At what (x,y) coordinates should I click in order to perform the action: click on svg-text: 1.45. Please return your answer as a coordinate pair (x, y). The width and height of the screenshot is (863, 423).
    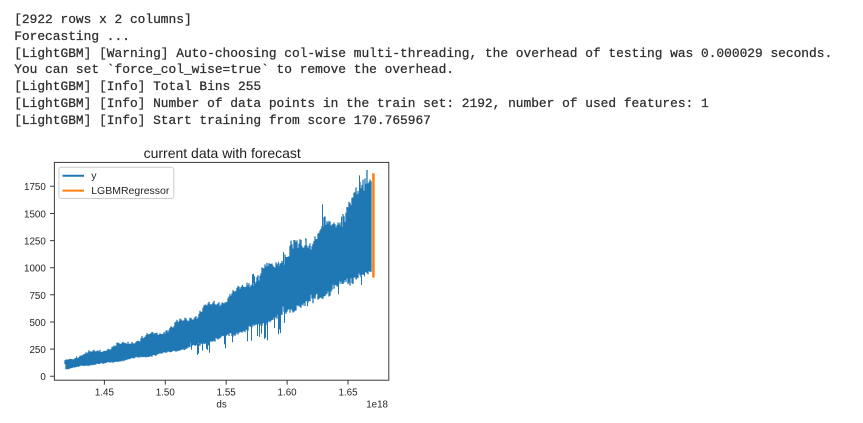
    Looking at the image, I should click on (105, 393).